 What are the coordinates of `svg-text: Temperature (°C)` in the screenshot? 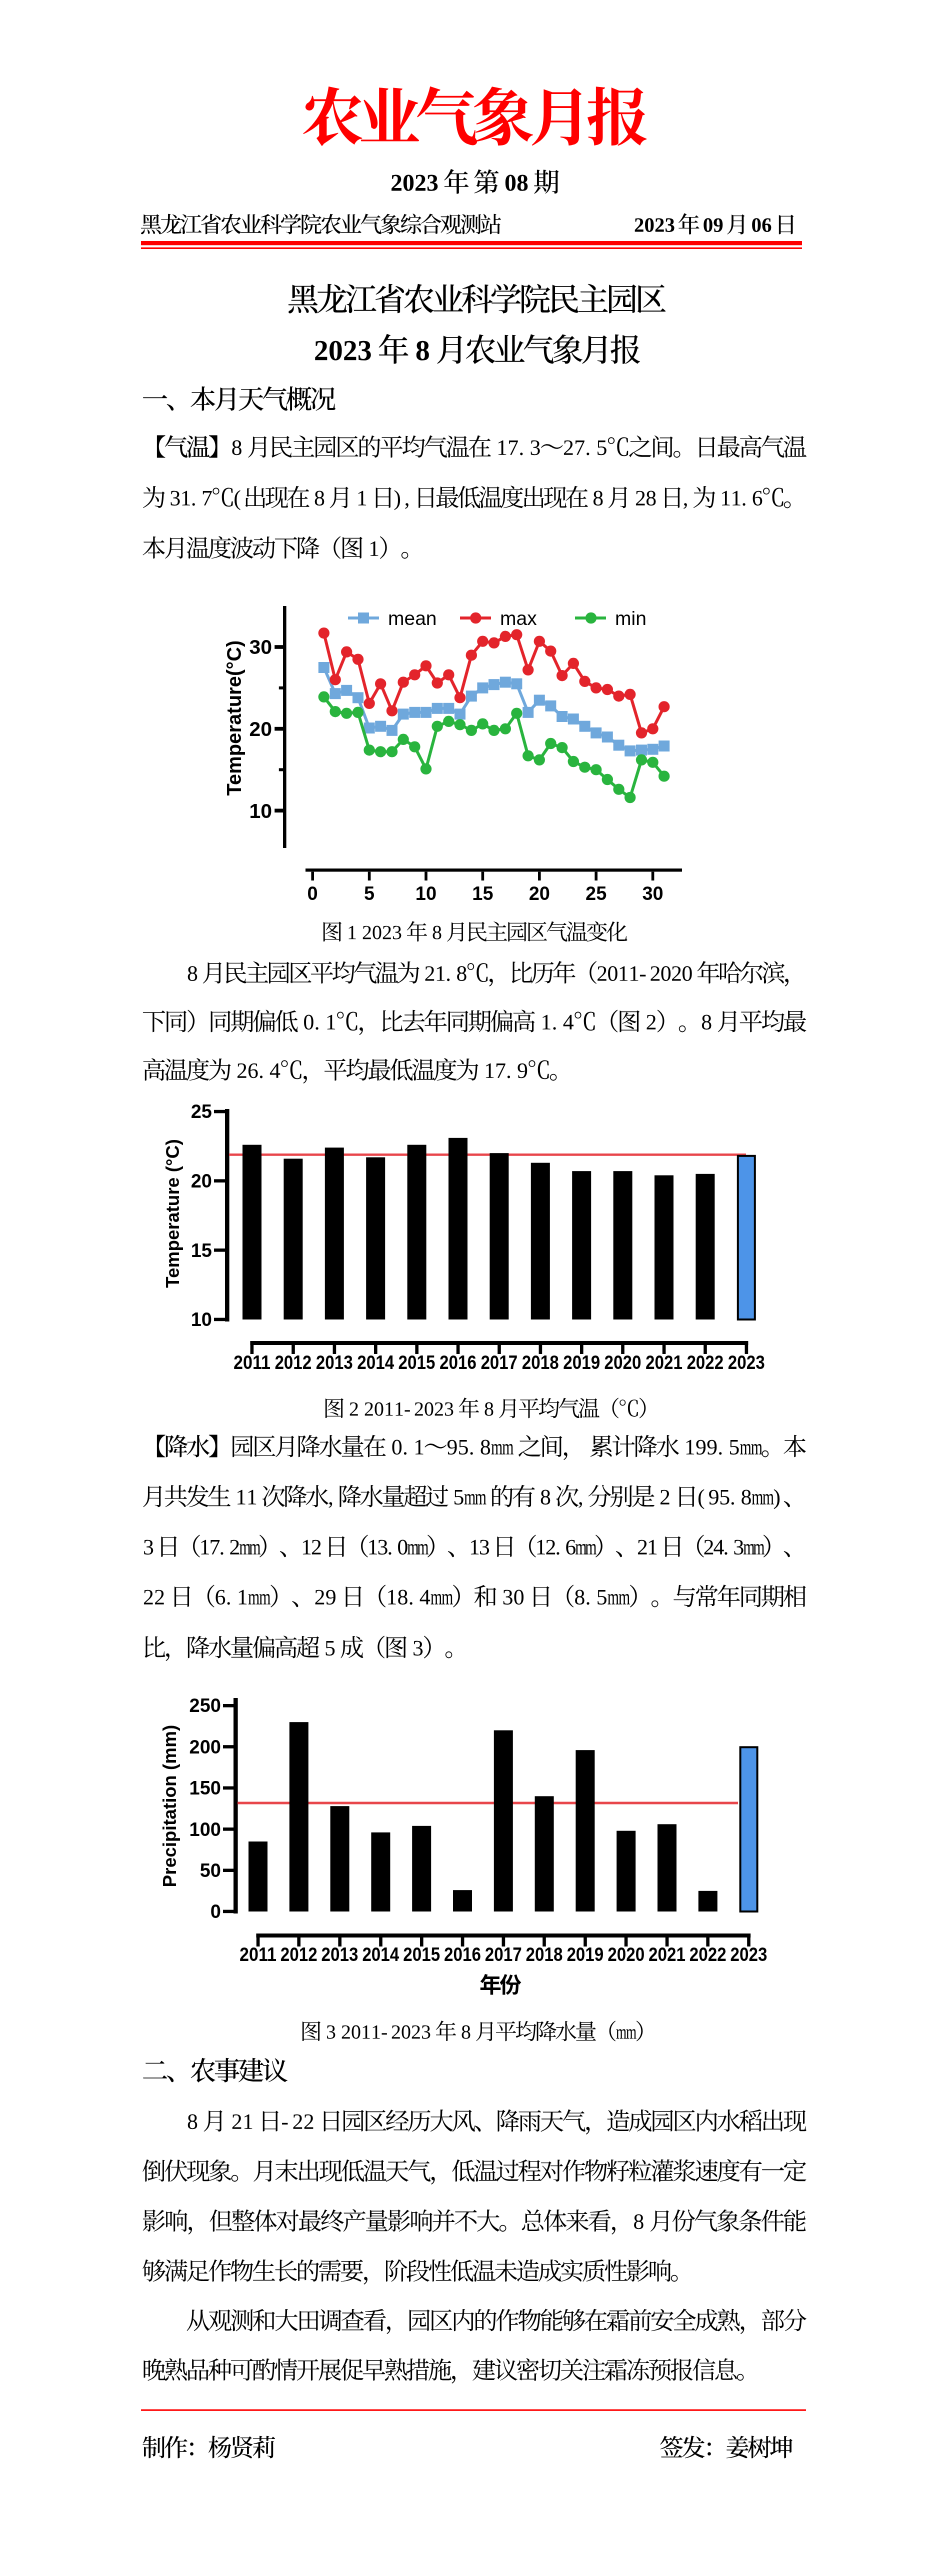 It's located at (172, 1213).